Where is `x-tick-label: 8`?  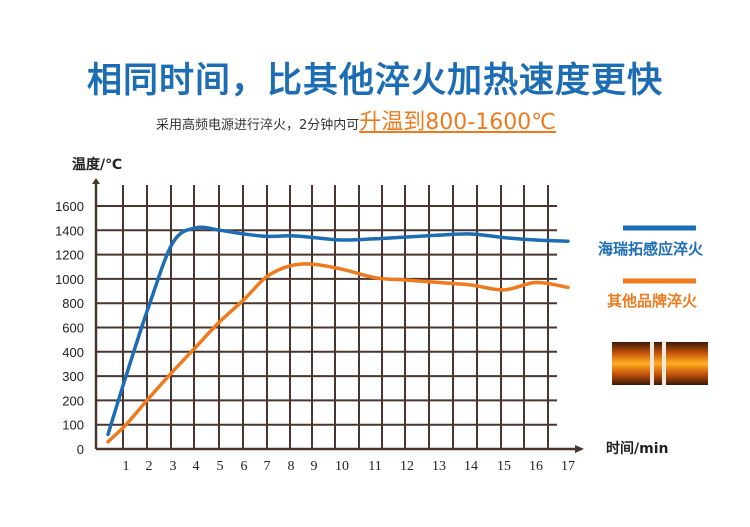 x-tick-label: 8 is located at coordinates (291, 466).